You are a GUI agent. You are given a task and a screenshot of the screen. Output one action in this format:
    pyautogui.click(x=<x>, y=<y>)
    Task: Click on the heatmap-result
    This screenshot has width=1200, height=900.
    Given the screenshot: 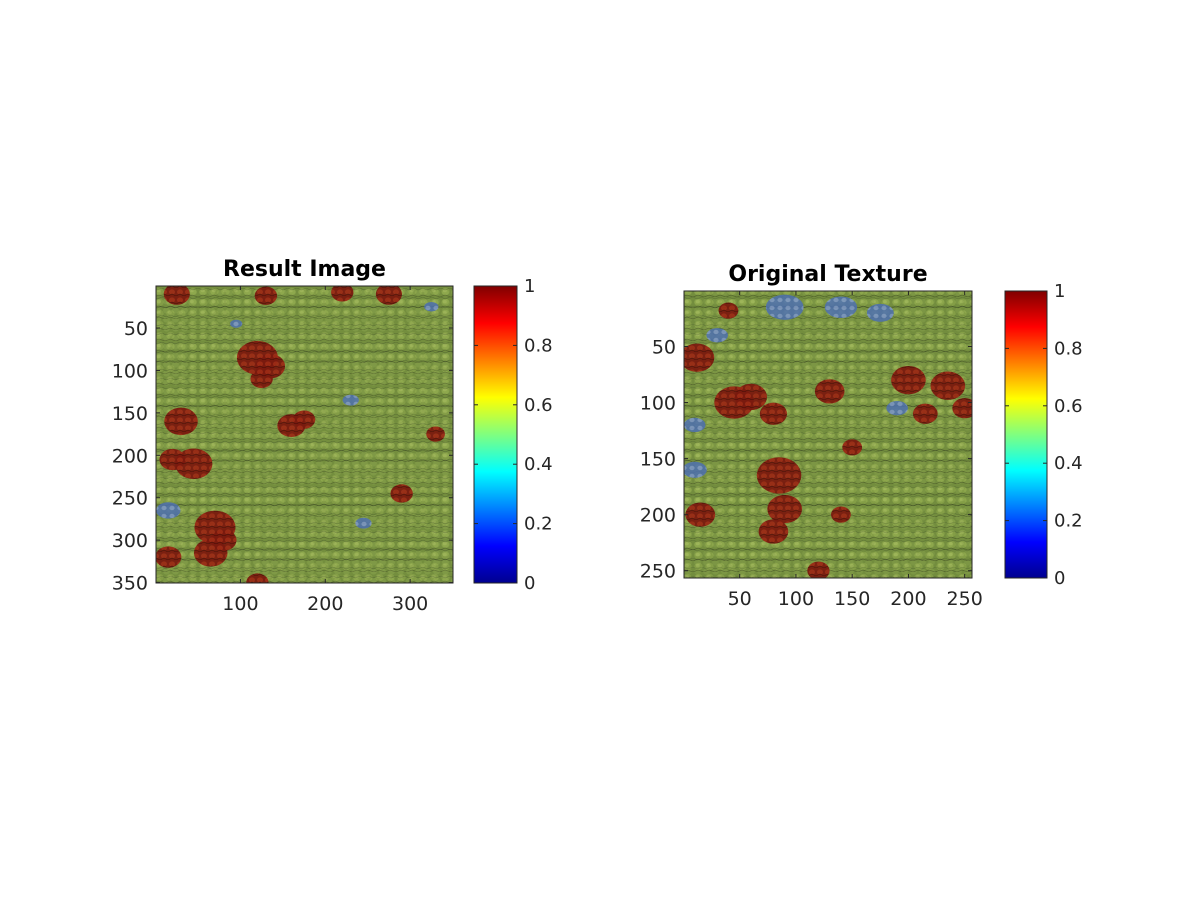 What is the action you would take?
    pyautogui.click(x=304, y=434)
    